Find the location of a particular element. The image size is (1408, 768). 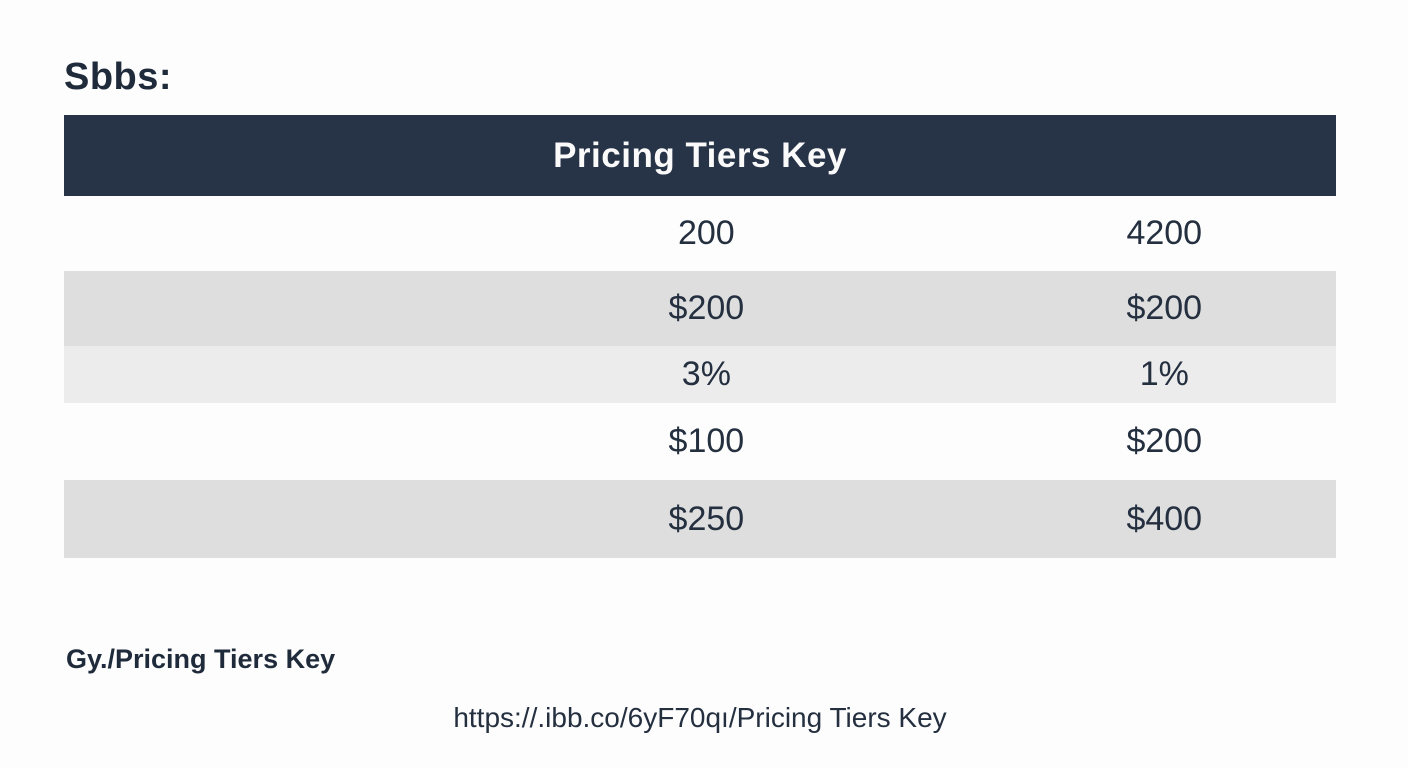

table-row: $250 $400 is located at coordinates (700, 519).